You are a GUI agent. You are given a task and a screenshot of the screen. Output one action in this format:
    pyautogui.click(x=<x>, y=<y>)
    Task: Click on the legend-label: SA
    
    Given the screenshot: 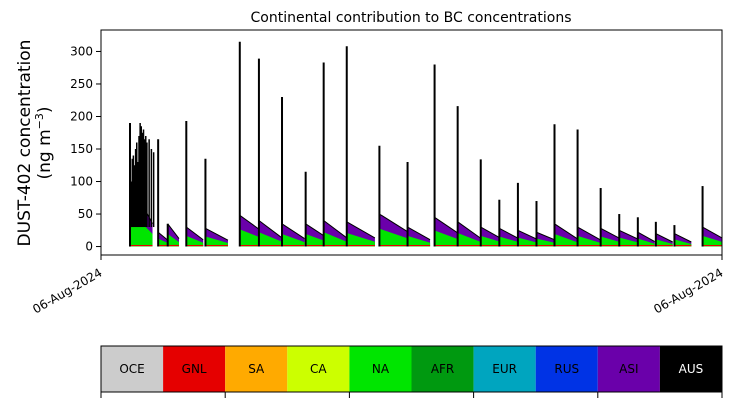 What is the action you would take?
    pyautogui.click(x=256, y=369)
    